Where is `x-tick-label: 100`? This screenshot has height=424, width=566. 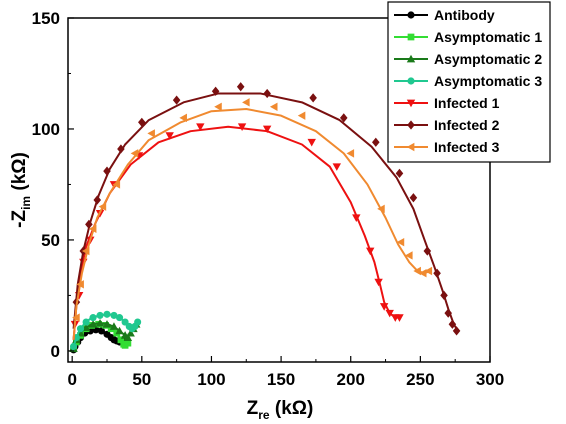 x-tick-label: 100 is located at coordinates (211, 379).